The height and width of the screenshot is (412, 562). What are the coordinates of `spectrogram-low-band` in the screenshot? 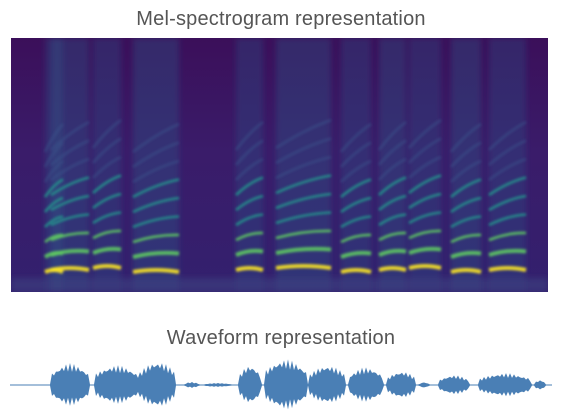 It's located at (279, 285).